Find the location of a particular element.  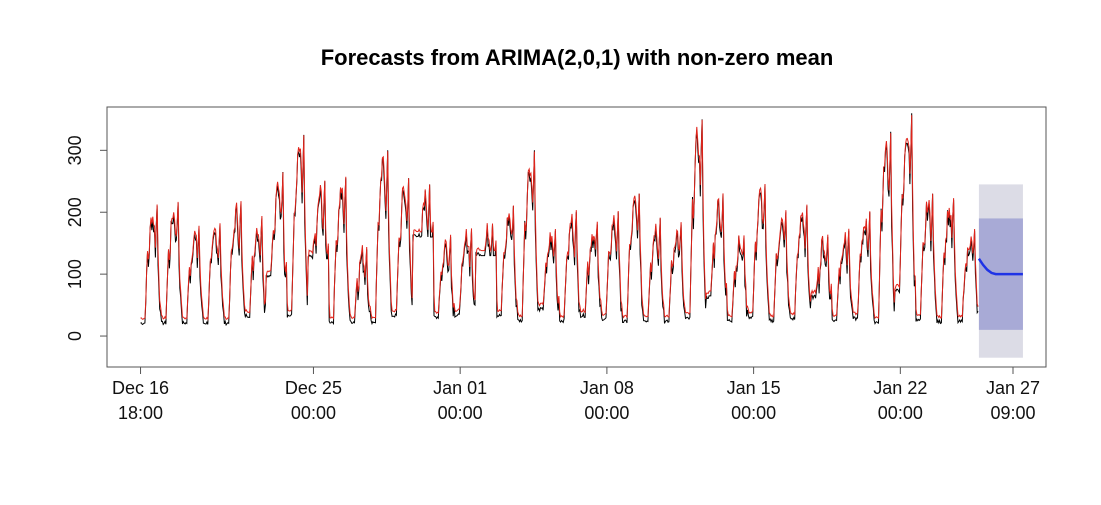

forecast-mean-line is located at coordinates (1000, 266).